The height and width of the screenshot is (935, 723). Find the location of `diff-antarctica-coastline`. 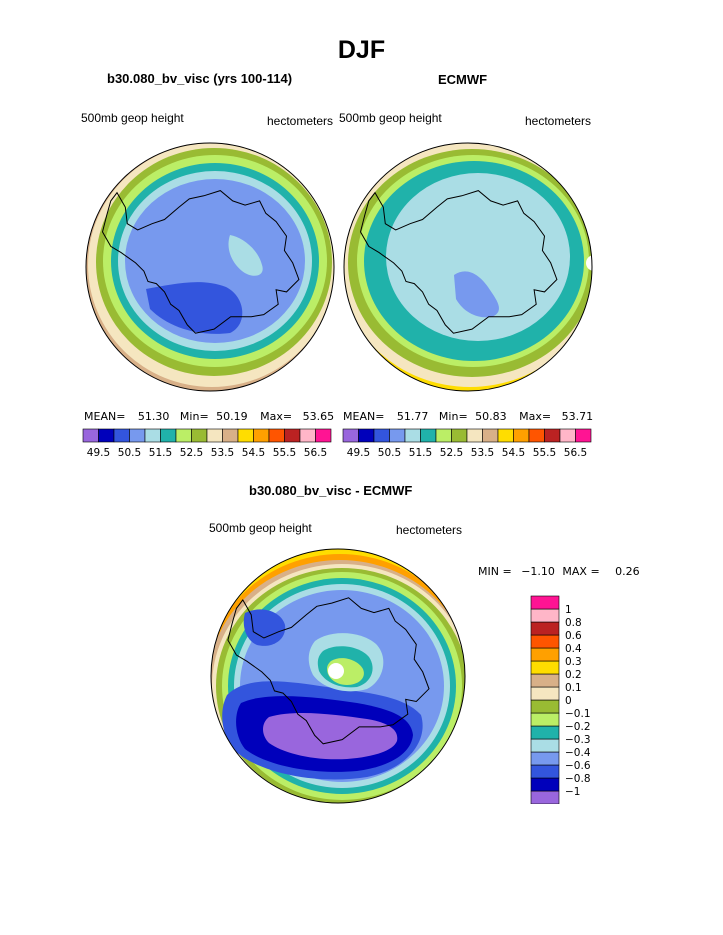

diff-antarctica-coastline is located at coordinates (328, 671).